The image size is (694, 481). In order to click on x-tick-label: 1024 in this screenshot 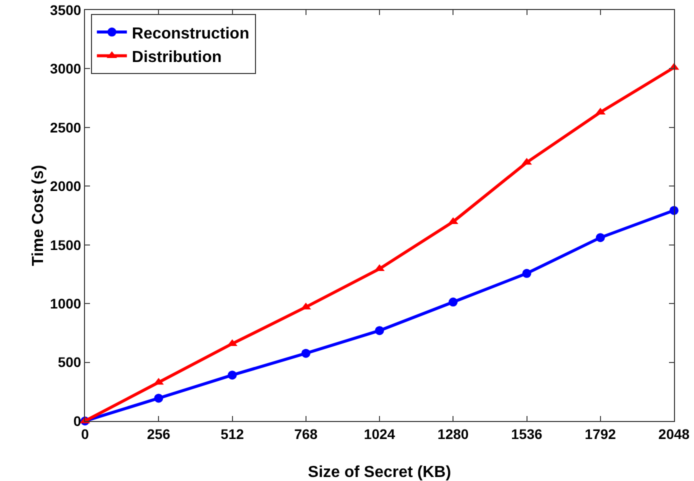, I will do `click(380, 434)`.